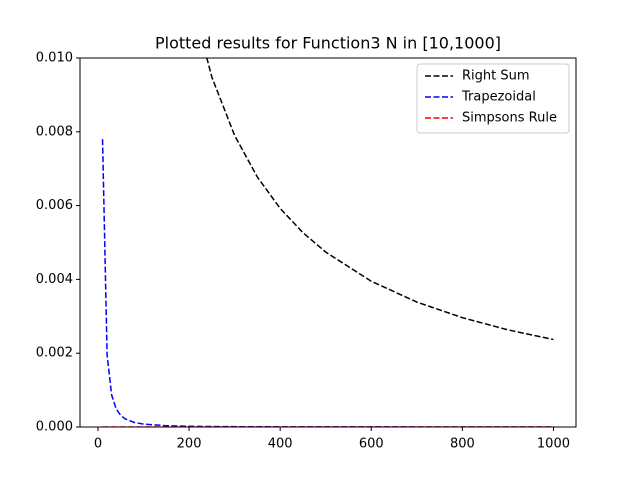  Describe the element at coordinates (498, 97) in the screenshot. I see `legend-label: Trapezoidal` at that location.